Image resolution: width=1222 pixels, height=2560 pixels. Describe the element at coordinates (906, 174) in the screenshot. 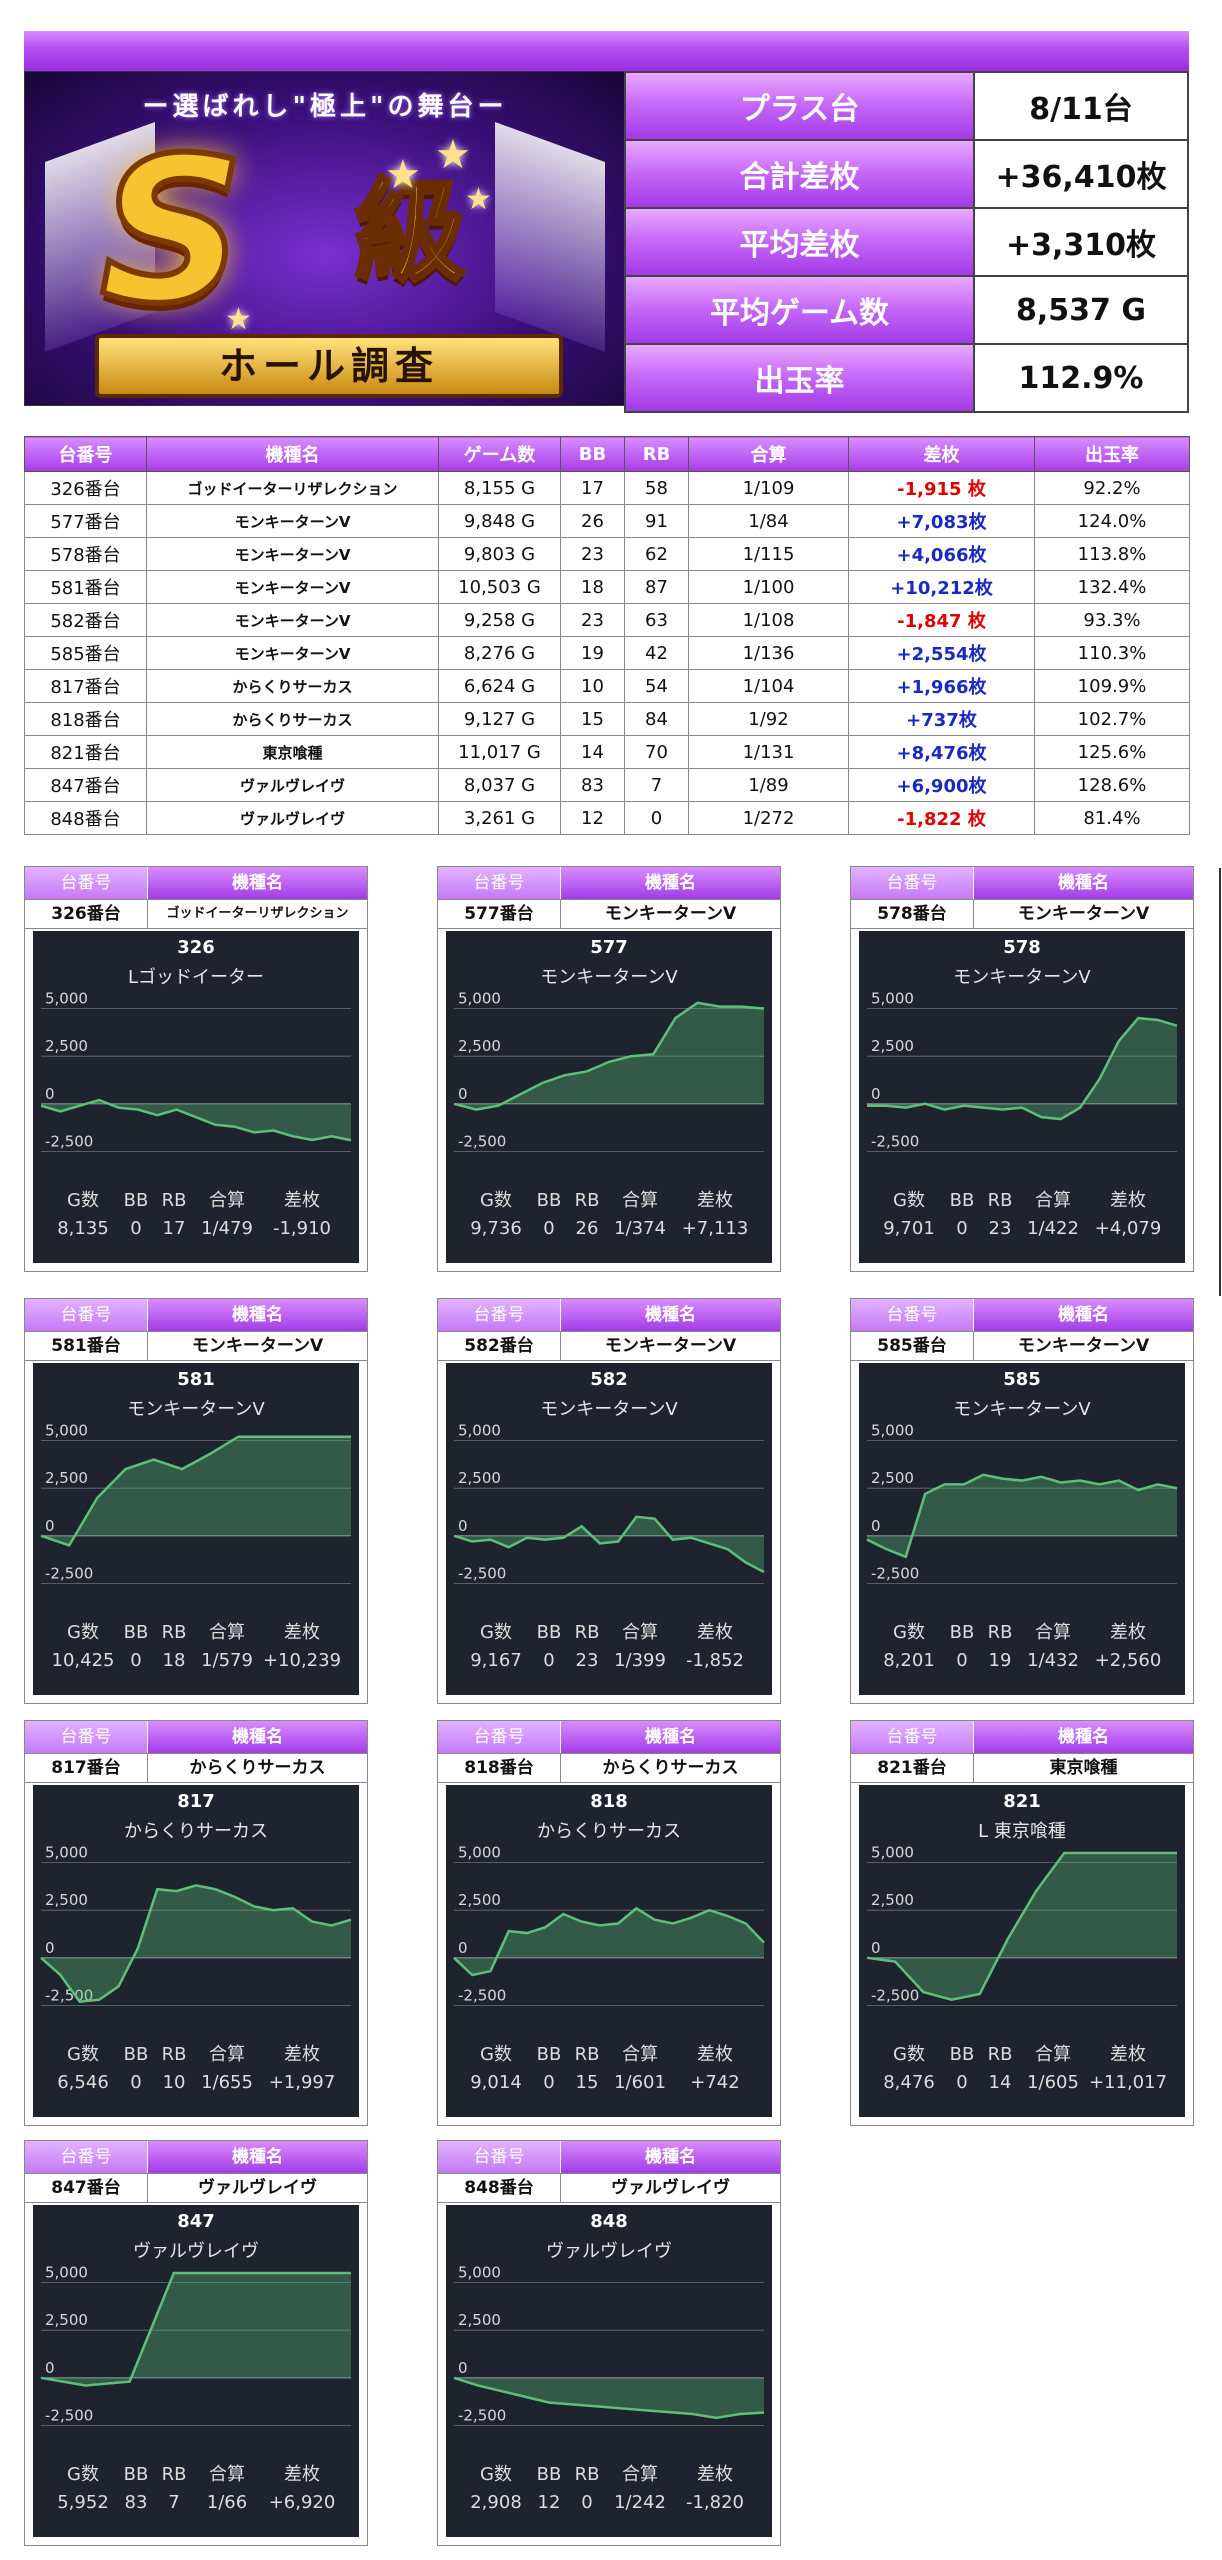

I see `summary-row: 合計差枚 +36,410枚` at that location.